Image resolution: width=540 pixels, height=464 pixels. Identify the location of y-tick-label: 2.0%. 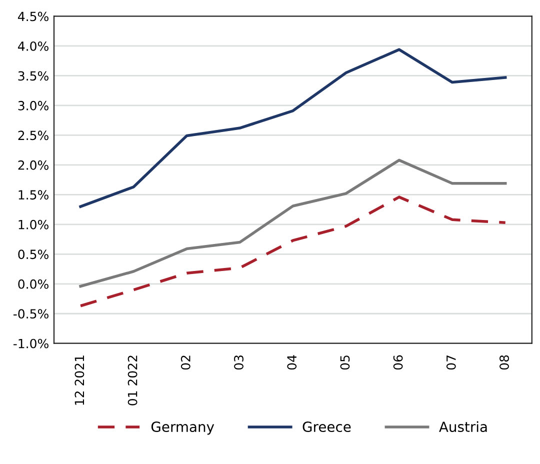
(33, 165).